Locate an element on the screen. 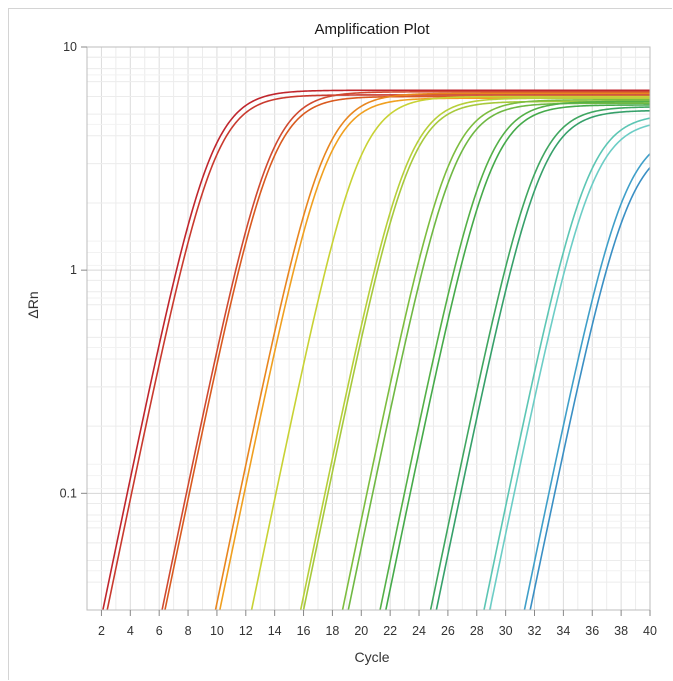 This screenshot has width=673, height=681. chart-title: Amplification Plot is located at coordinates (372, 29).